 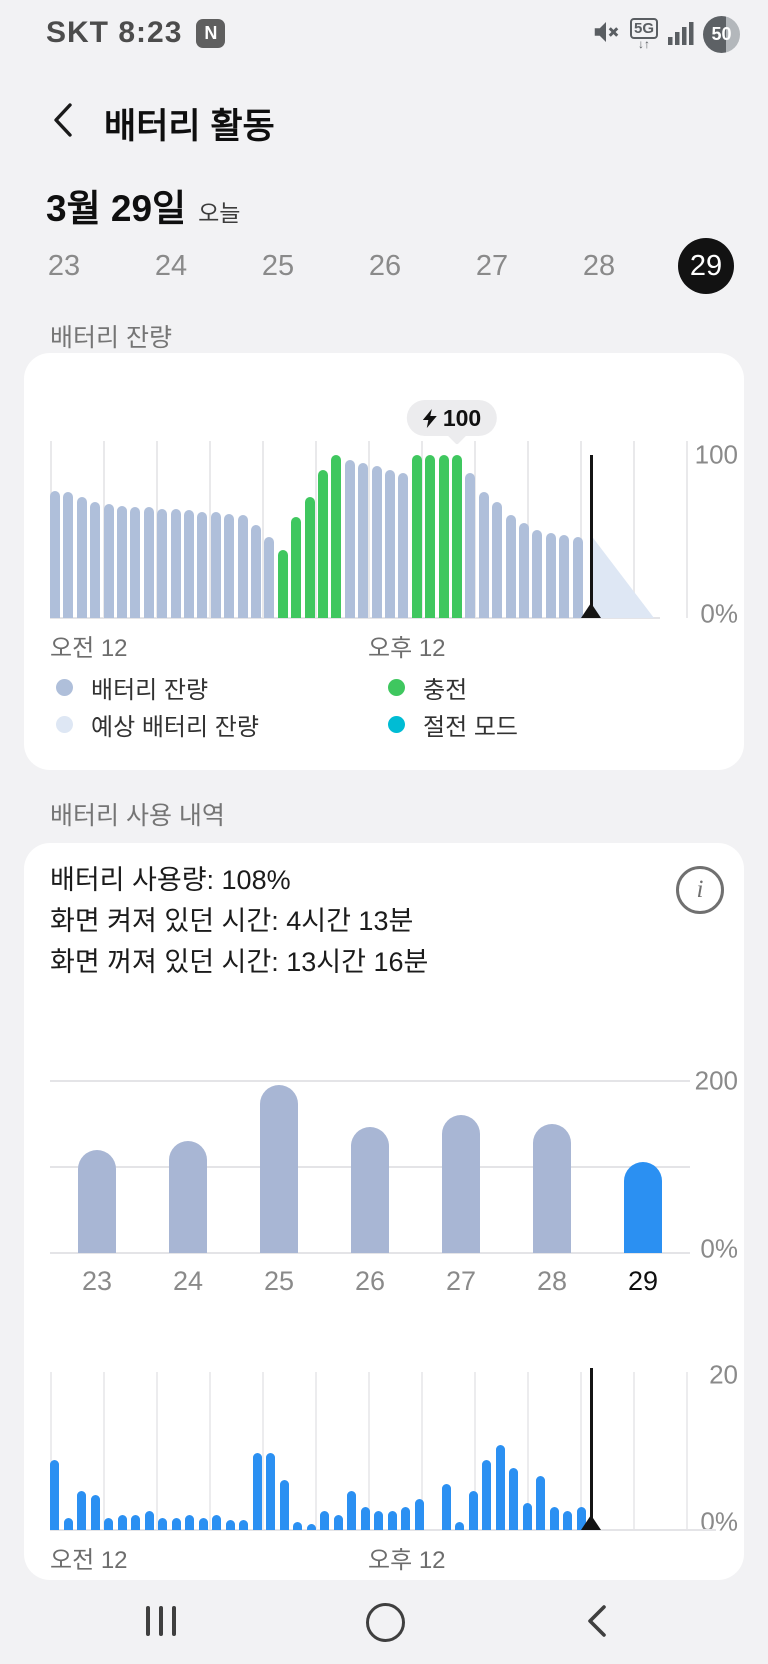 I want to click on day-selector: 23 24 25 26 27 28 29, so click(x=385, y=266).